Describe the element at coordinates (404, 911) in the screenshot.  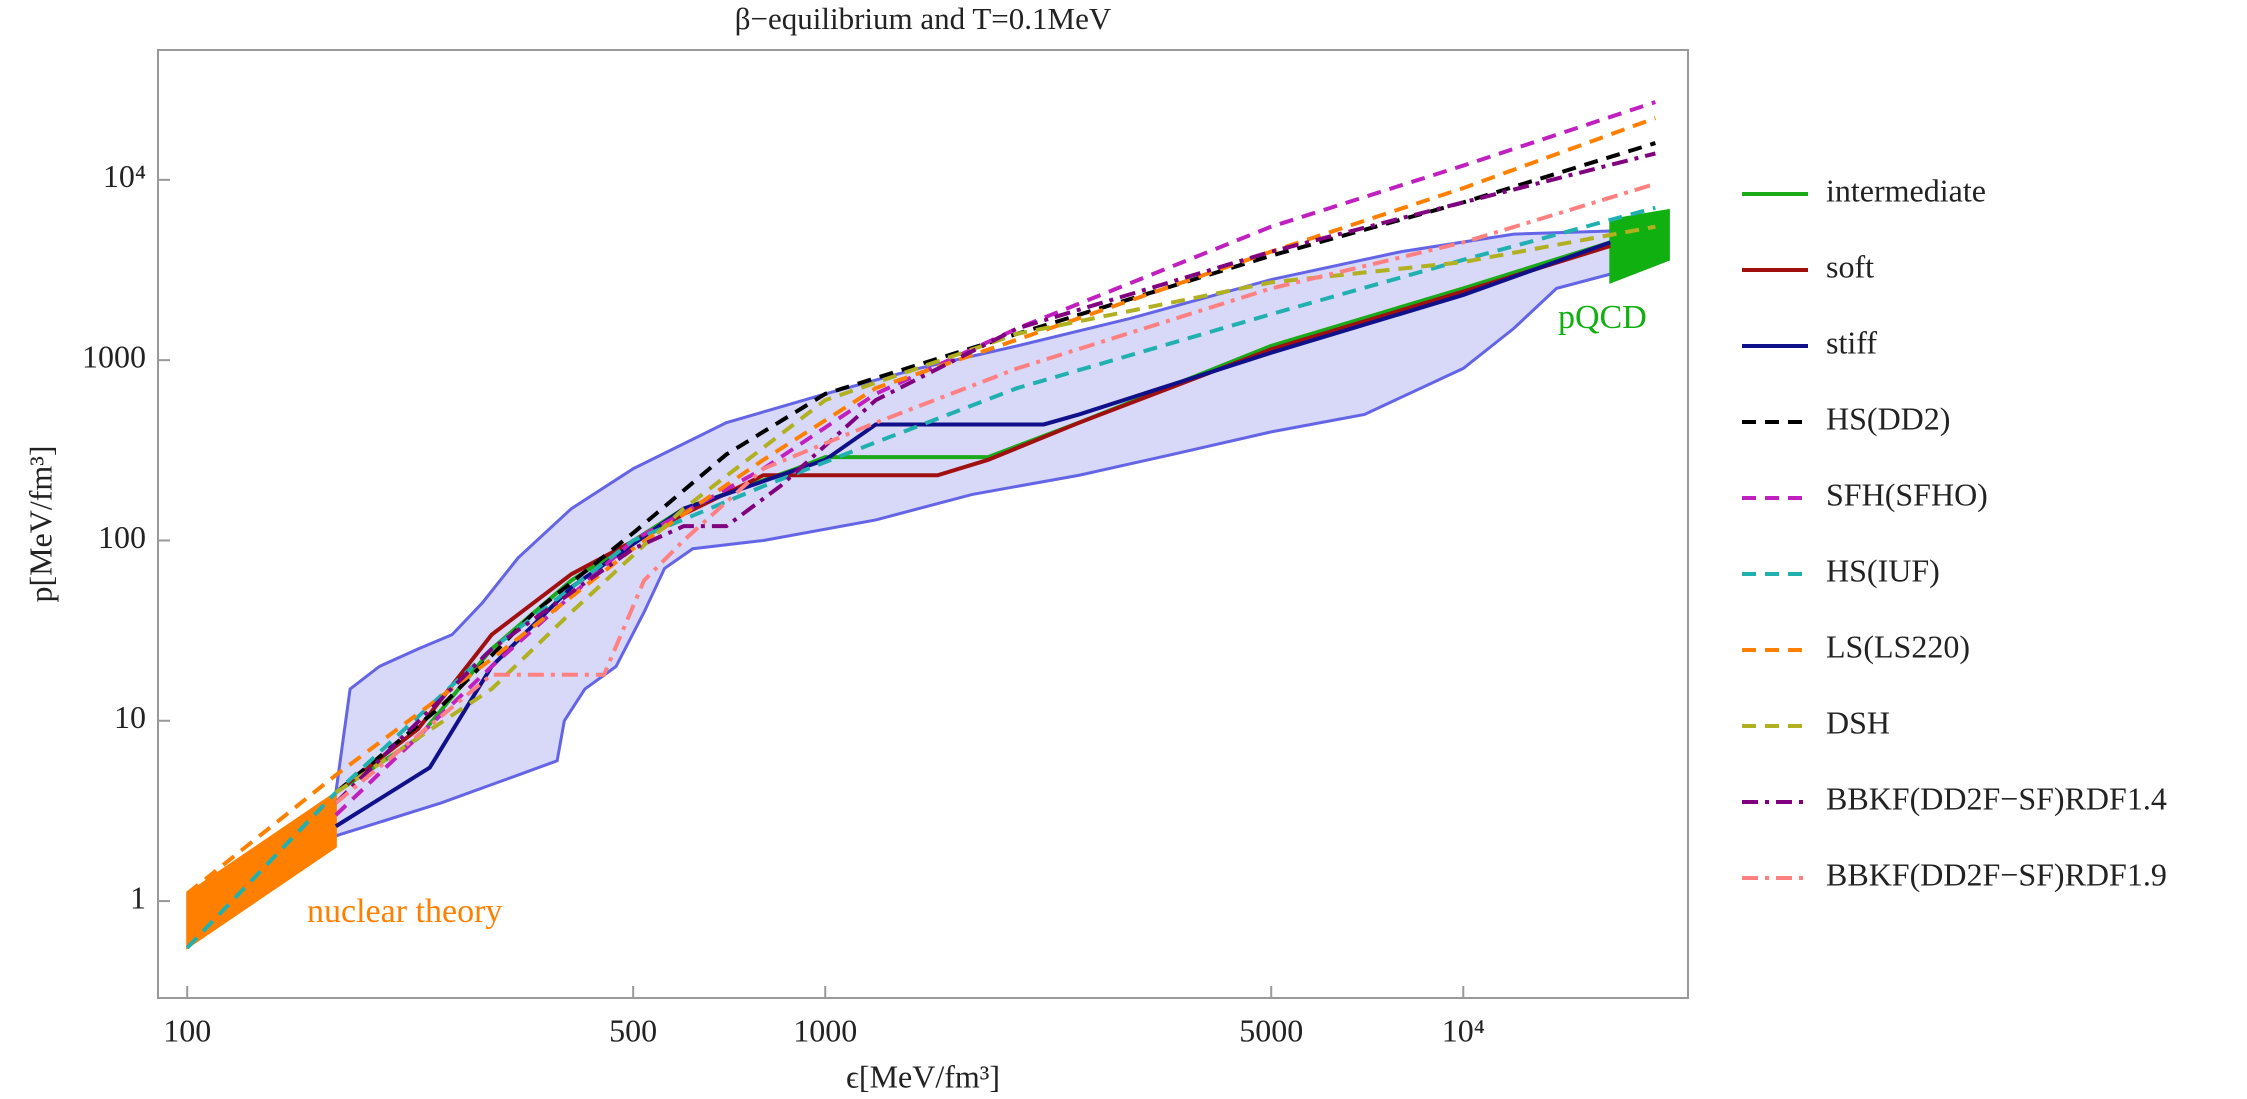
I see `region-label: nuclear theory` at that location.